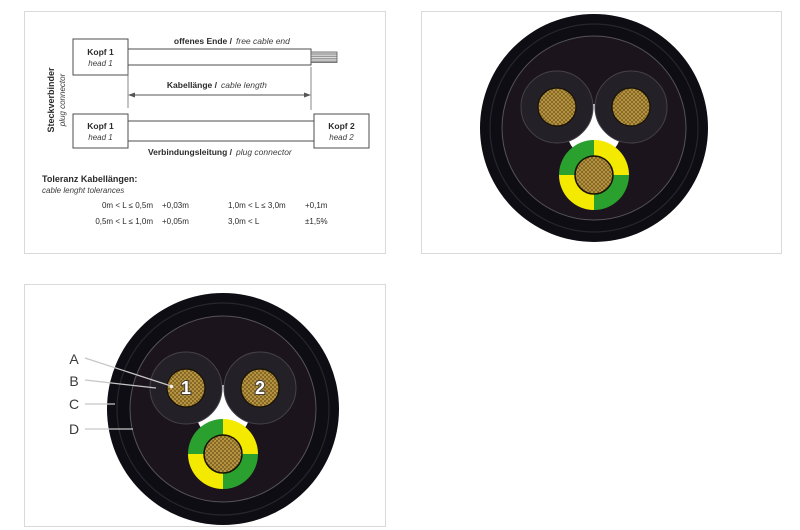  I want to click on conductor-2-number: 2, so click(260, 388).